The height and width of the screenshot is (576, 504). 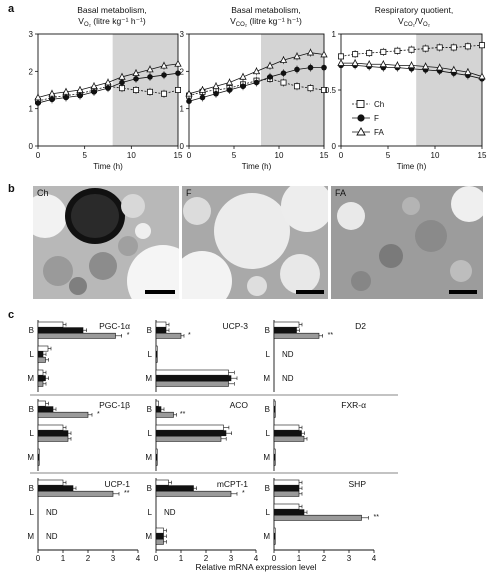 I want to click on y-tick-label: 2, so click(x=182, y=71).